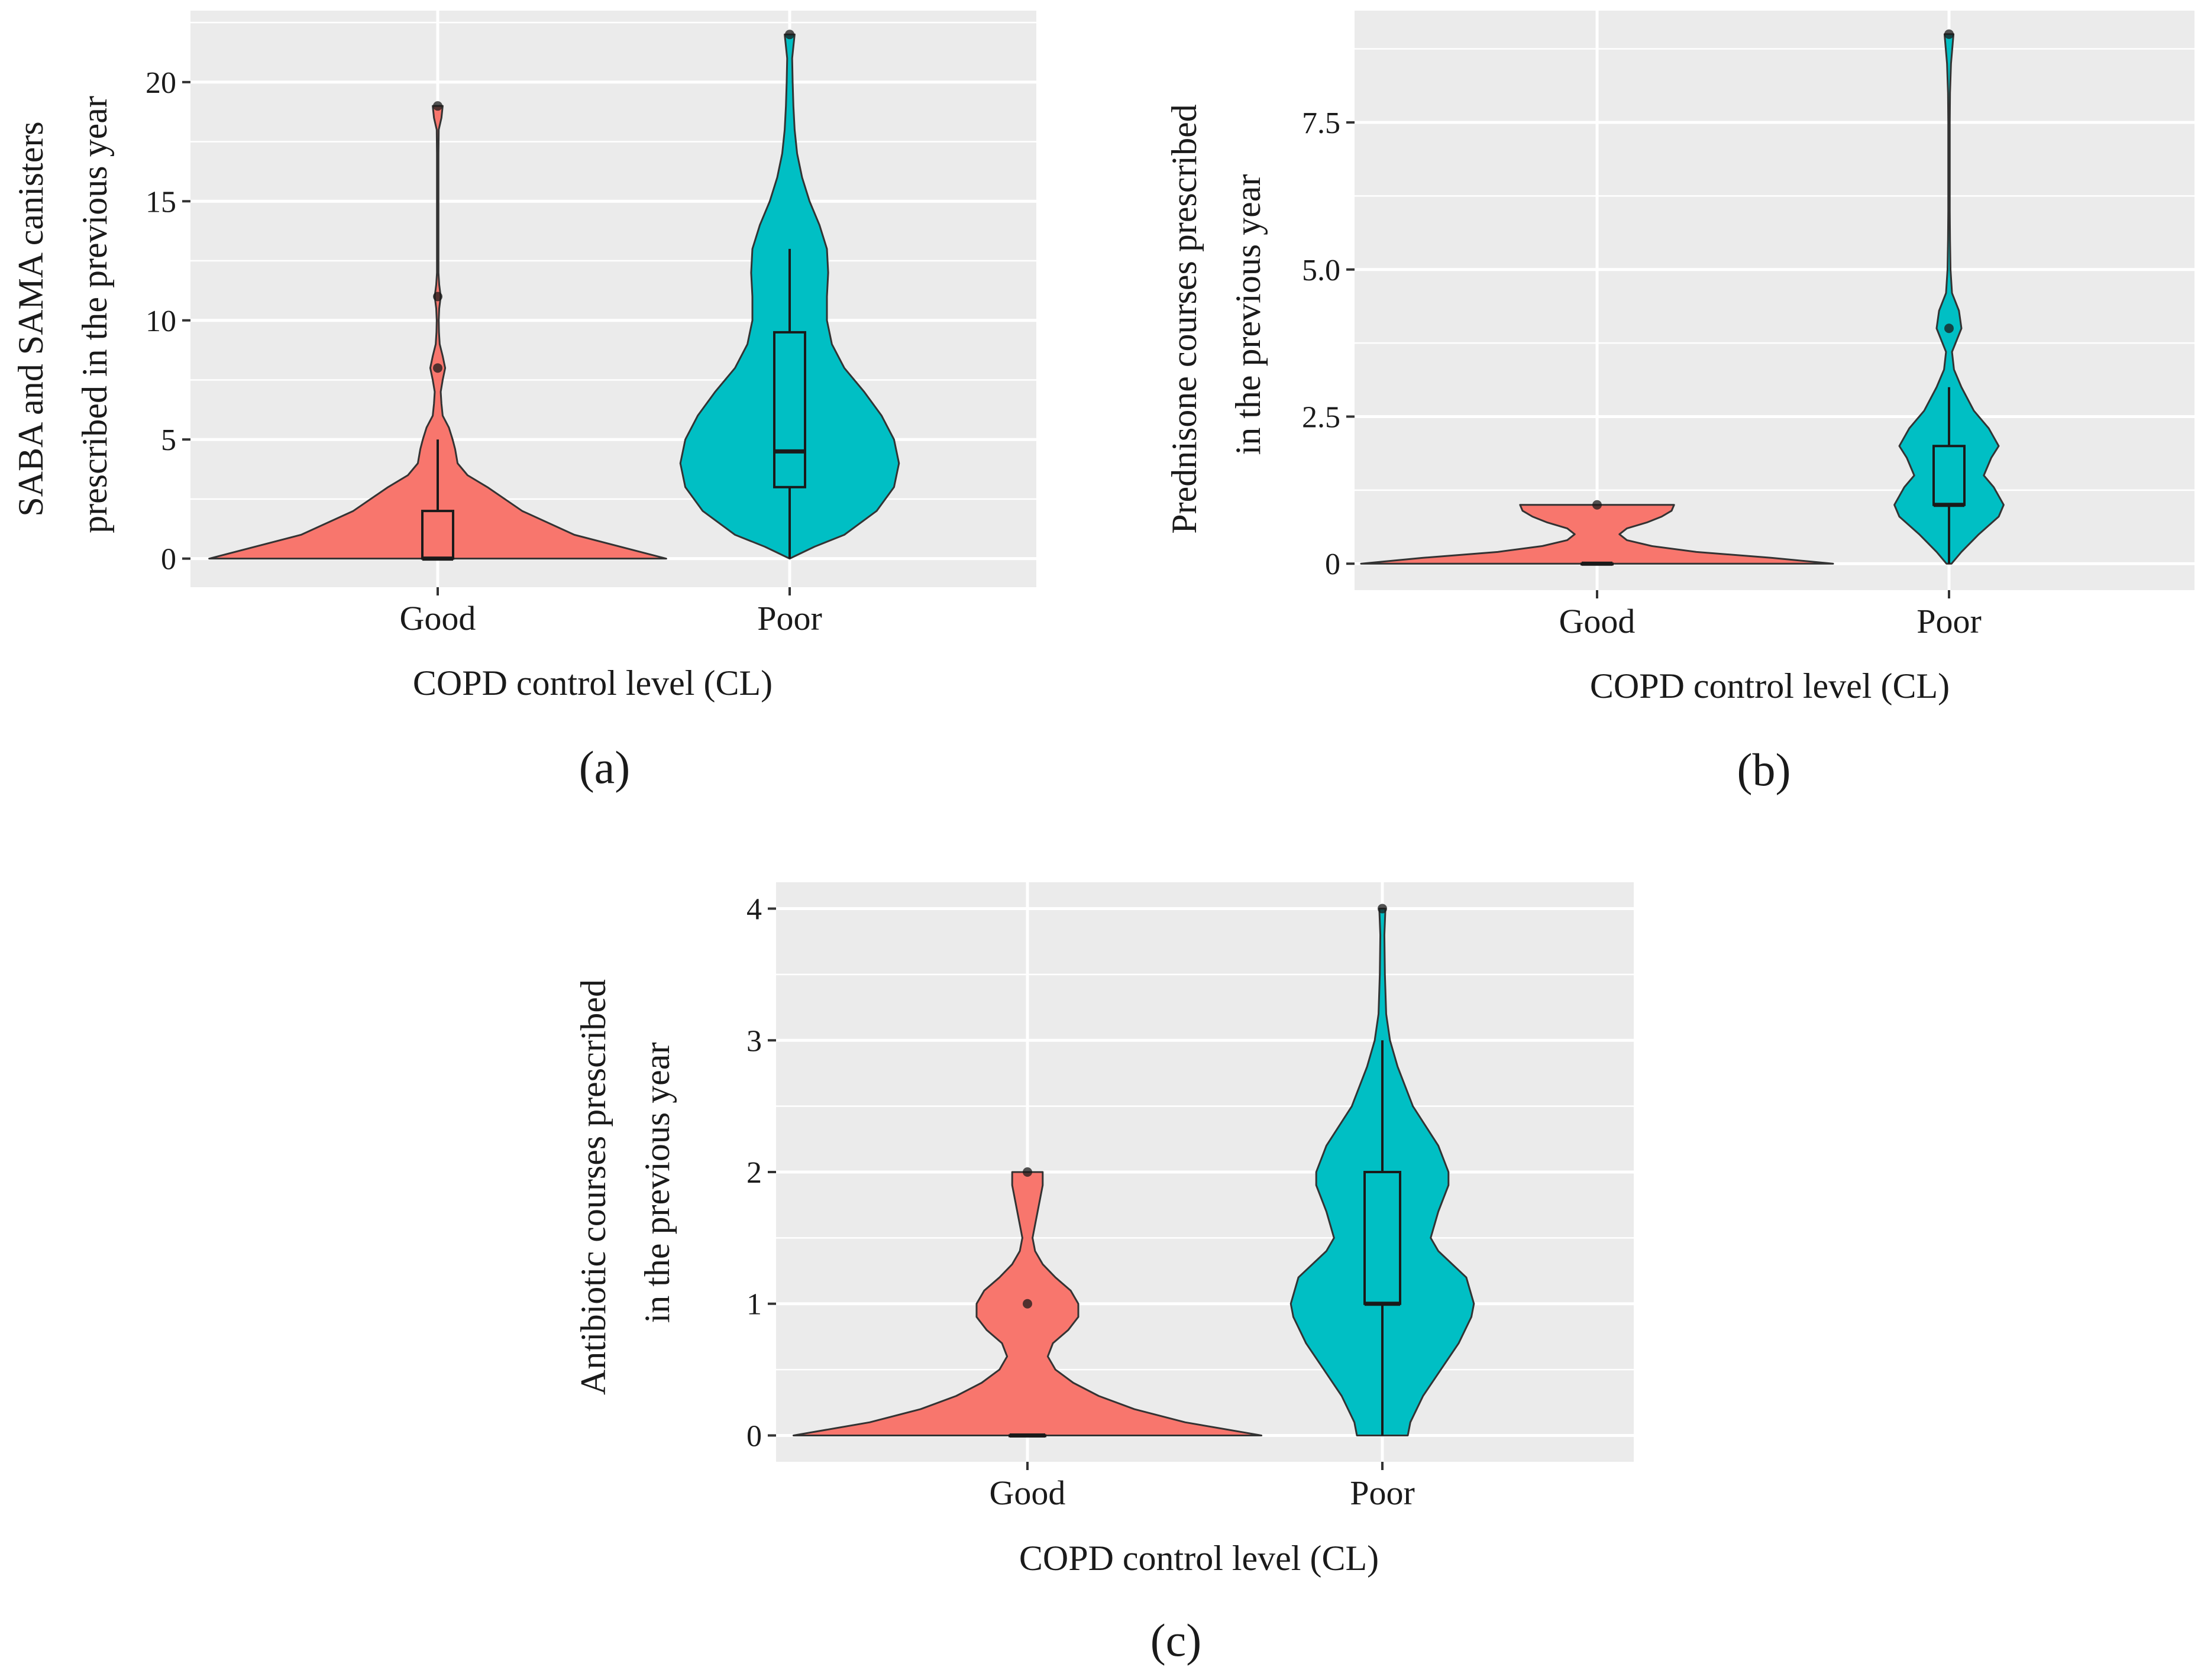 The height and width of the screenshot is (1680, 2201). I want to click on panel-b-x-ticks: Good Poor, so click(1770, 615).